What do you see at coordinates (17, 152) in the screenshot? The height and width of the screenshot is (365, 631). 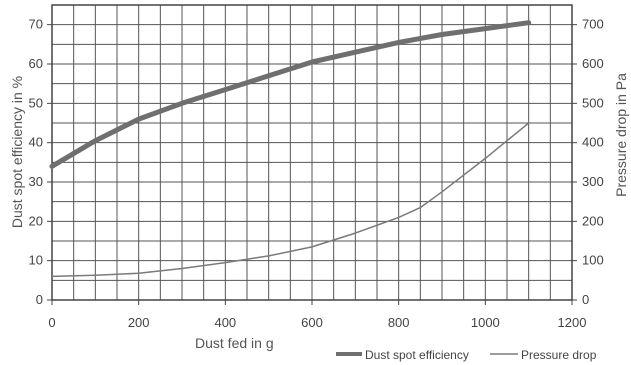 I see `y-axis-left-title: Dust spot efficiency in %` at bounding box center [17, 152].